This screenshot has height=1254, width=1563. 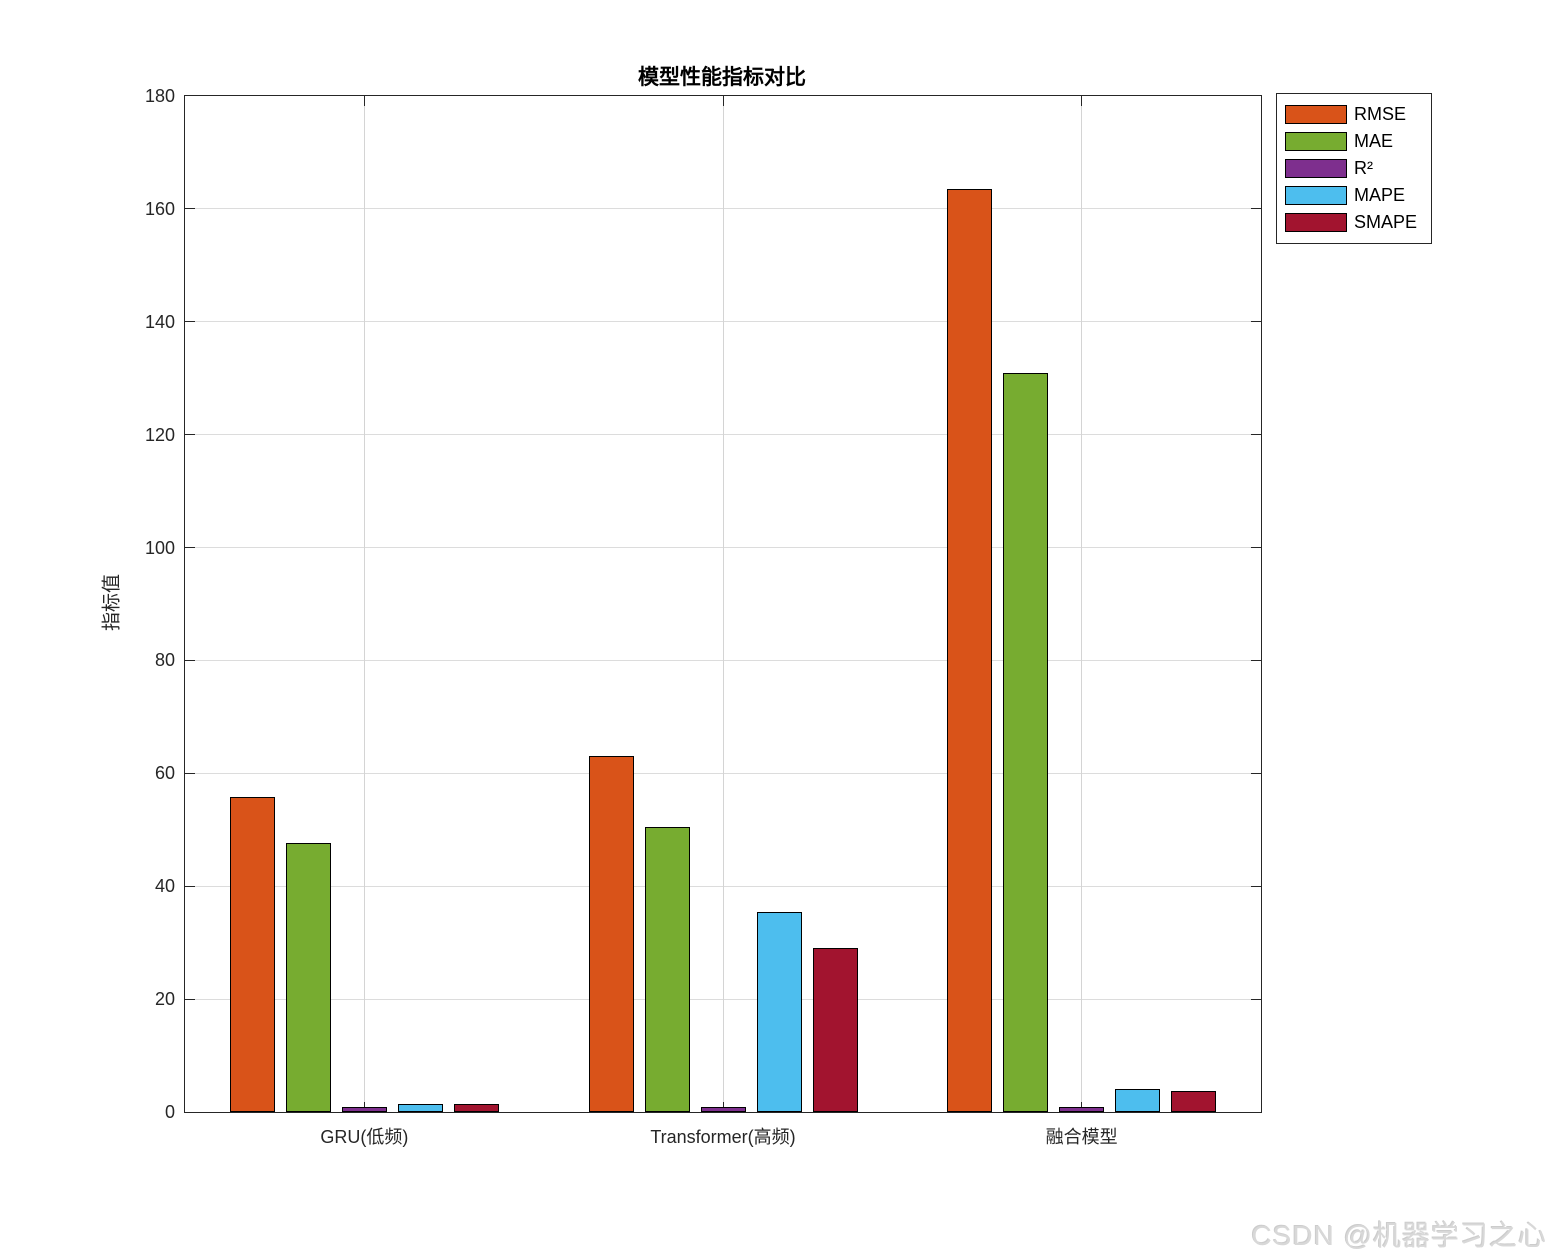 What do you see at coordinates (723, 1137) in the screenshot?
I see `x-tick-label: Transformer(高频)` at bounding box center [723, 1137].